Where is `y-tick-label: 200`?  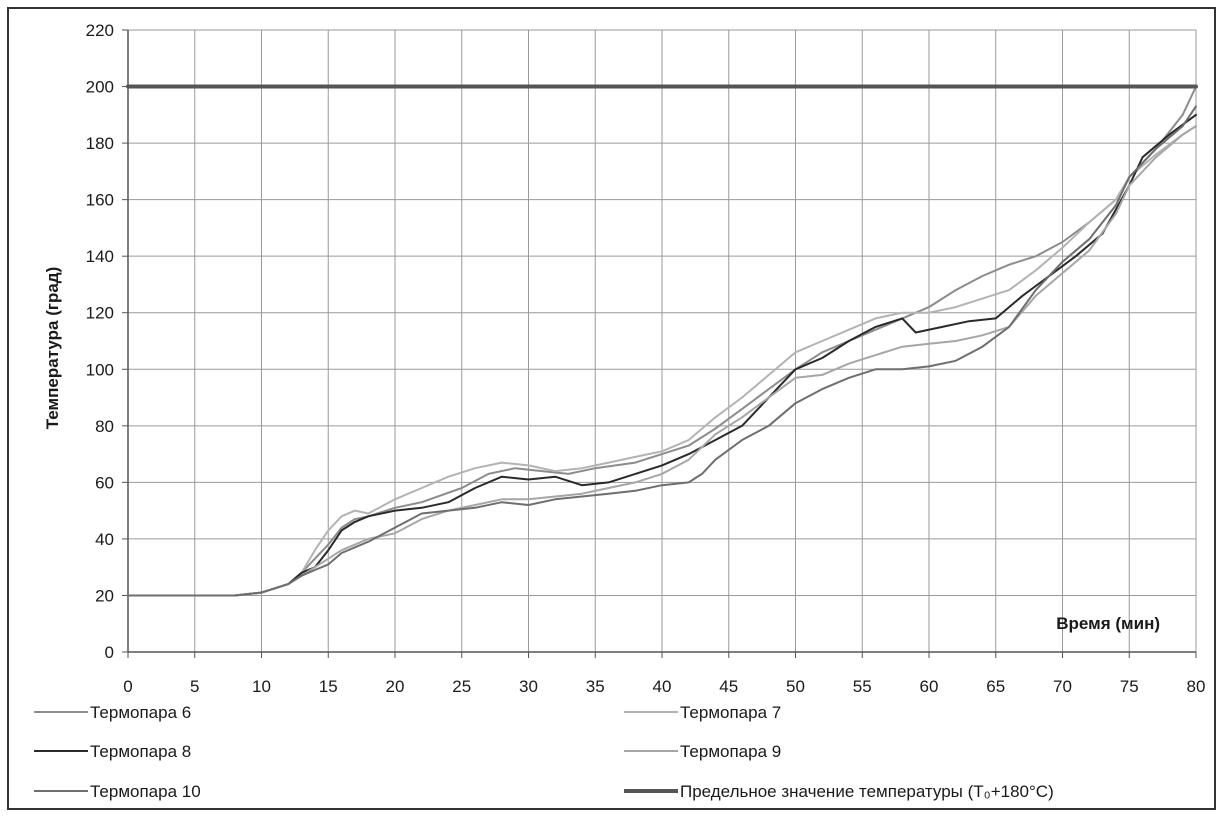 y-tick-label: 200 is located at coordinates (100, 87).